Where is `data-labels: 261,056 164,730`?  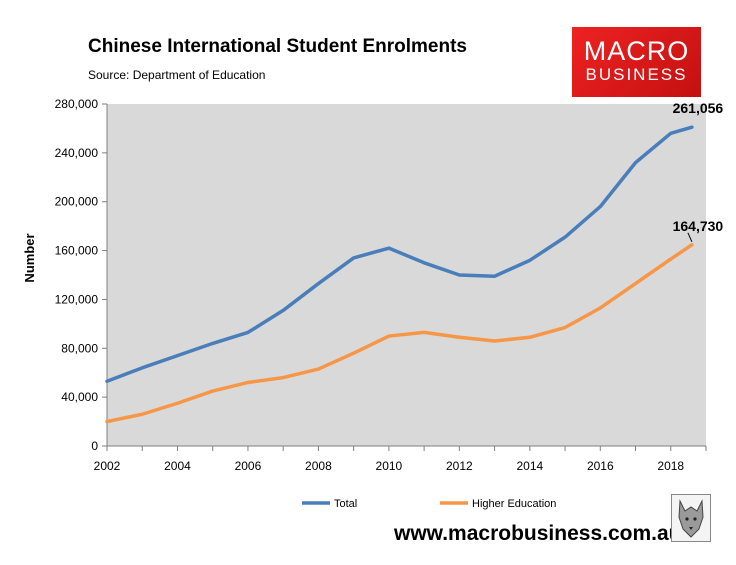
data-labels: 261,056 164,730 is located at coordinates (698, 171).